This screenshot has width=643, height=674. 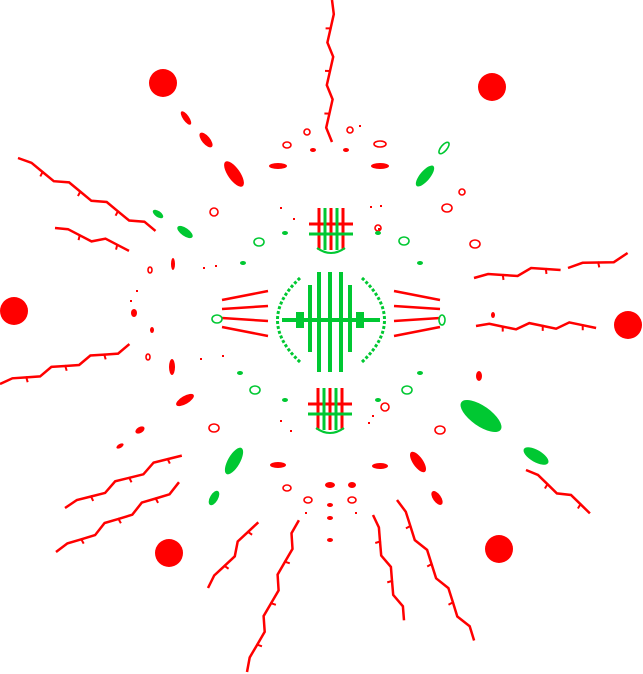 I want to click on upper-cluster-hook, so click(x=331, y=250).